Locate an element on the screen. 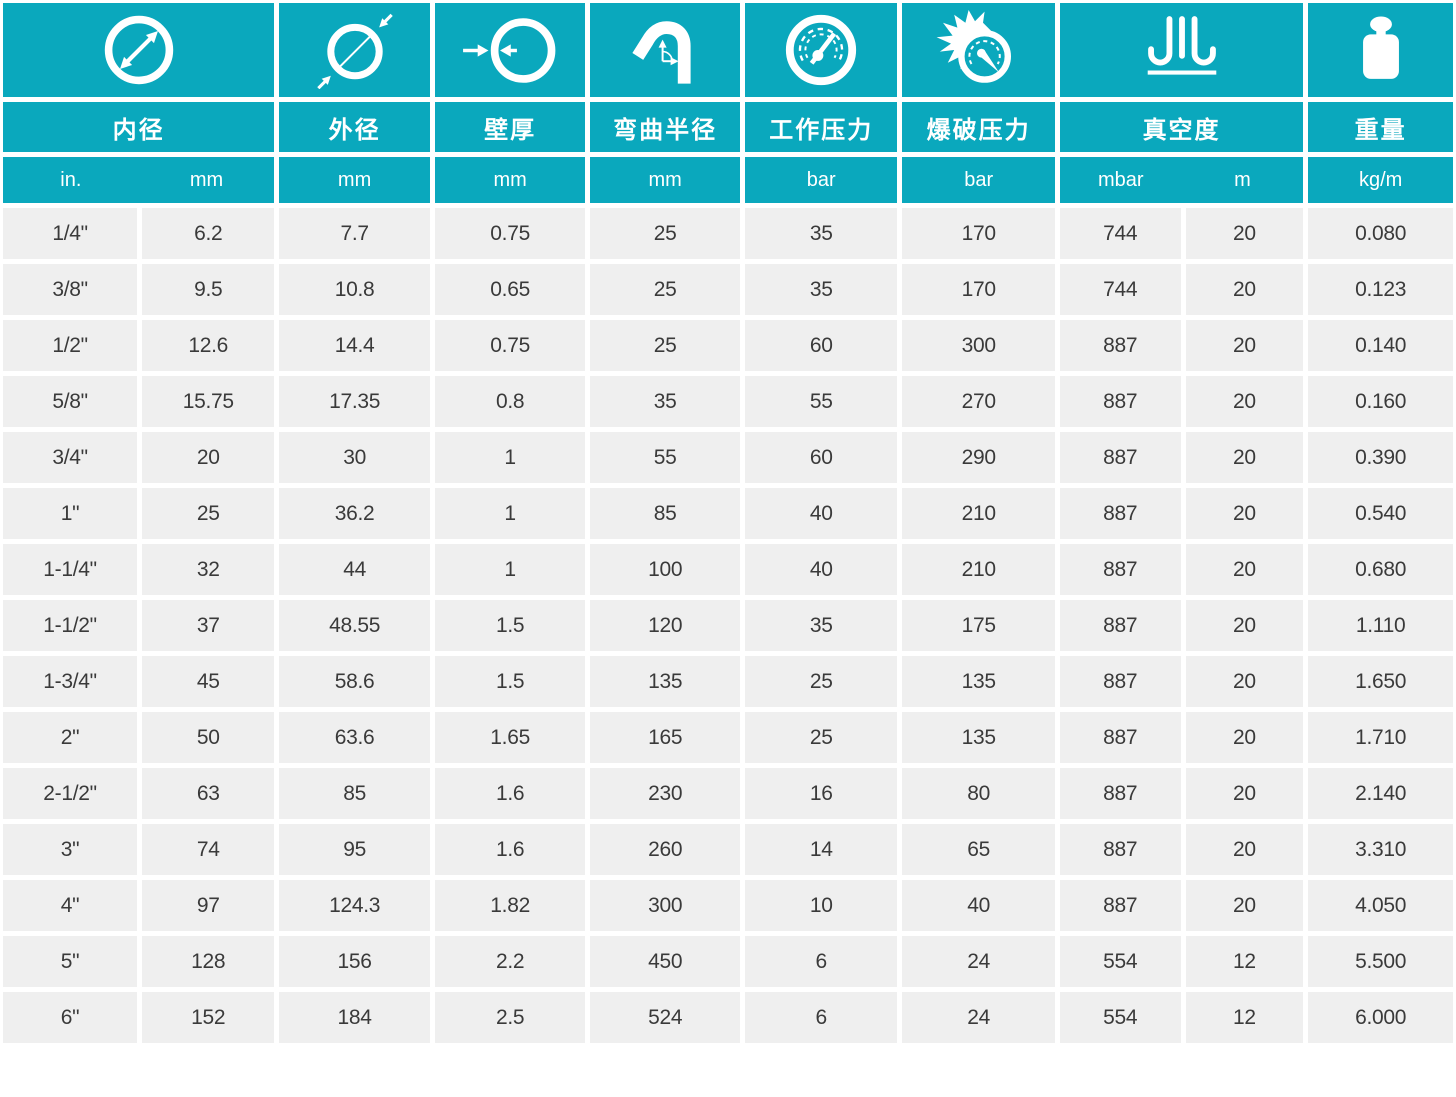 The width and height of the screenshot is (1456, 1097). table-cell-r9-c8: 887 is located at coordinates (1120, 681).